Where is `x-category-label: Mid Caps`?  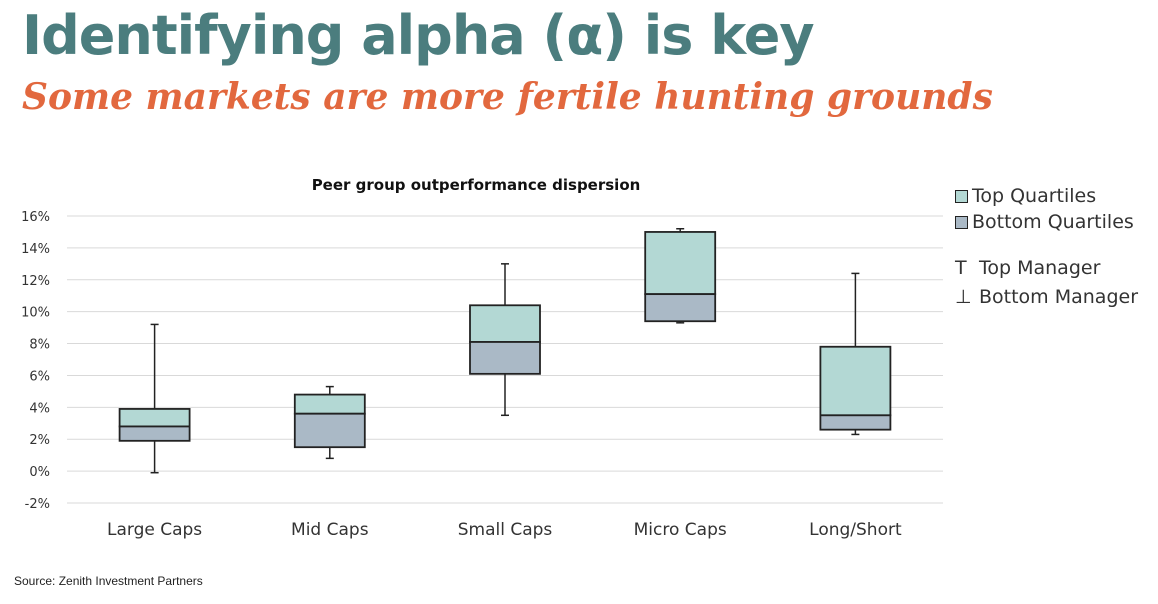 x-category-label: Mid Caps is located at coordinates (330, 530).